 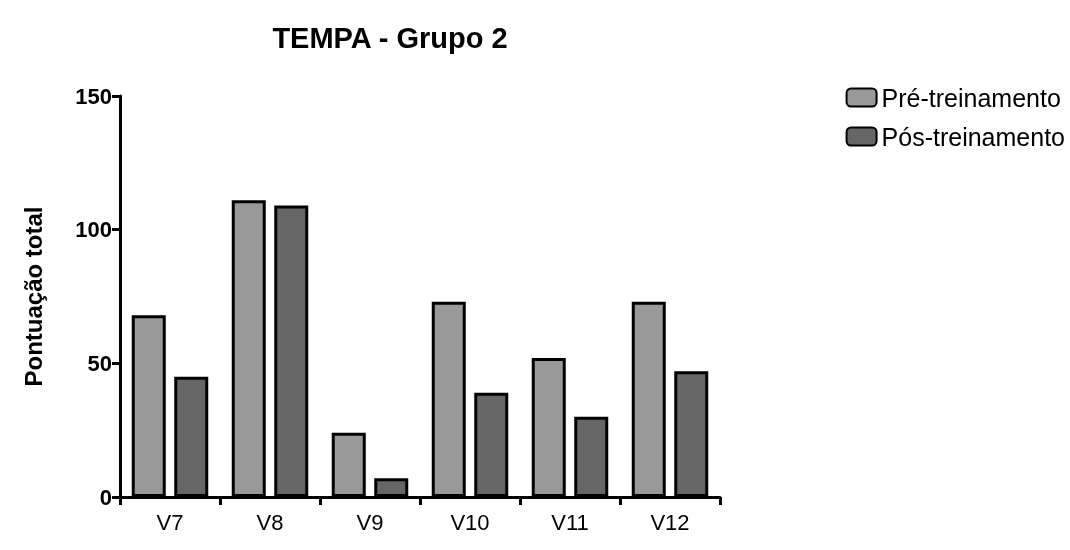 I want to click on y-tick-label: 100, so click(x=93, y=230).